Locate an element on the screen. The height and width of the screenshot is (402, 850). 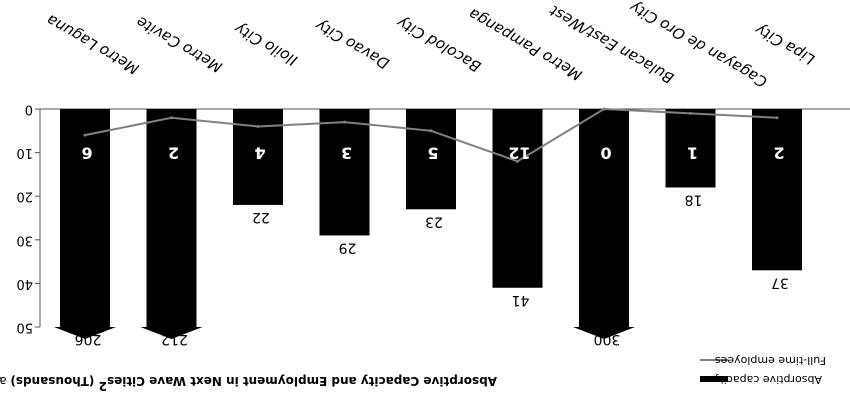
capacity-value-label: 212 is located at coordinates (174, 339).